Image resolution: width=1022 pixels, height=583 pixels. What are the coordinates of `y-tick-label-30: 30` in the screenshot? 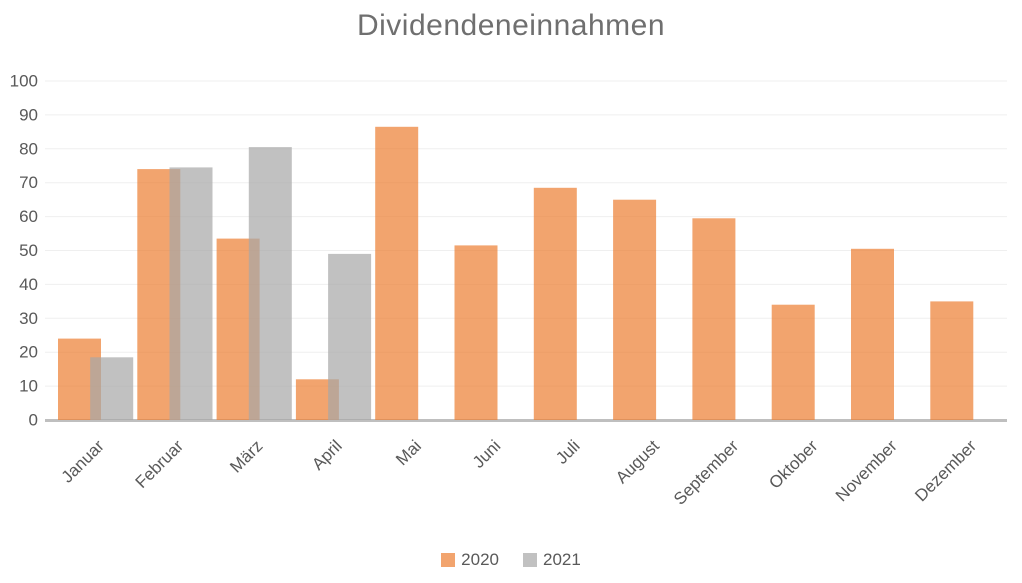 It's located at (28, 318).